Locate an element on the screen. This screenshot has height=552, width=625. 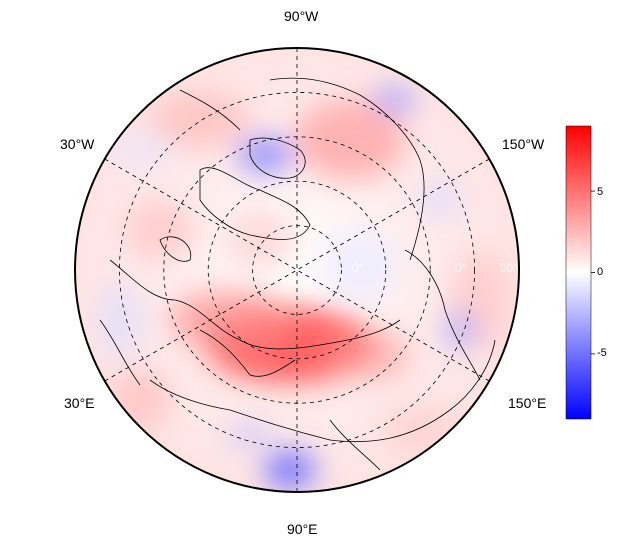
colorbar-tick-label-5: 5 is located at coordinates (600, 192).